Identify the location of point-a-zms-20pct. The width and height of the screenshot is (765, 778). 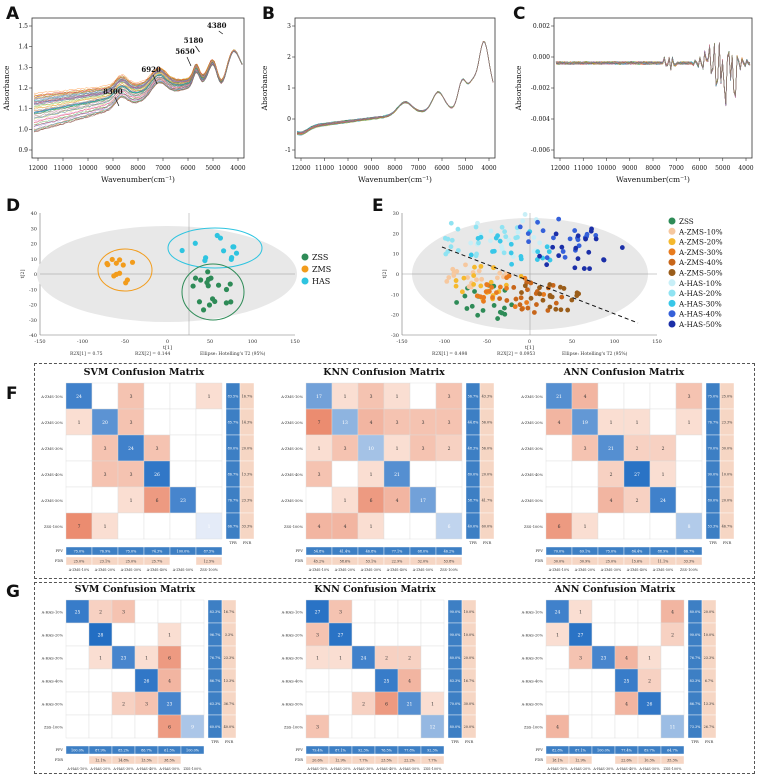
(474, 275).